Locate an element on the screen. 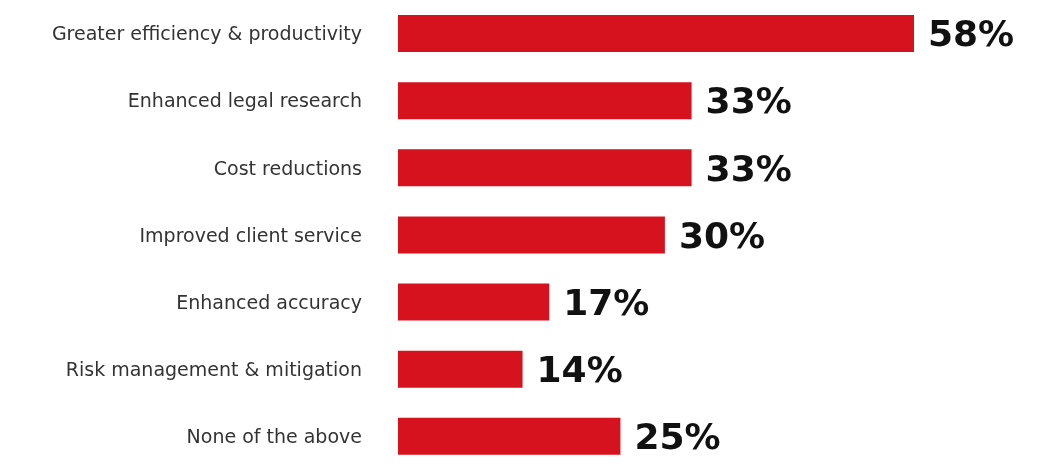  y-tick-label: Improved client service is located at coordinates (250, 234).